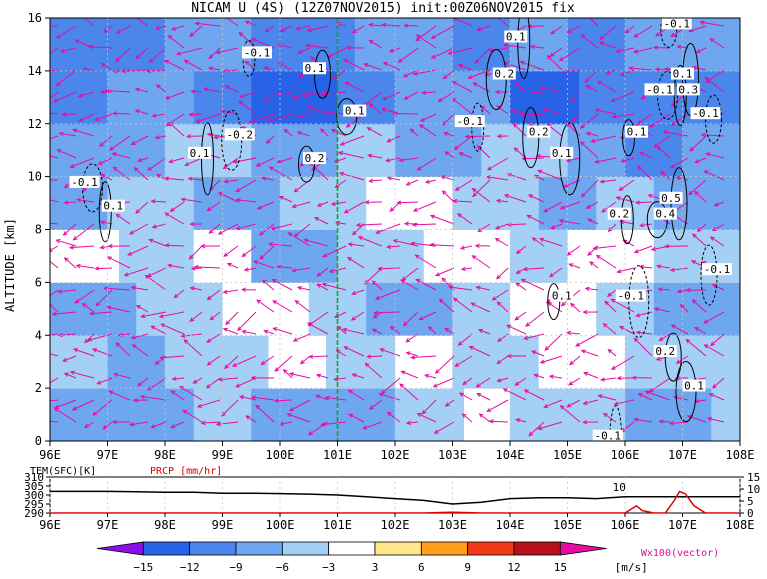 The image size is (767, 579). What do you see at coordinates (38, 282) in the screenshot?
I see `y-tick-label: 6` at bounding box center [38, 282].